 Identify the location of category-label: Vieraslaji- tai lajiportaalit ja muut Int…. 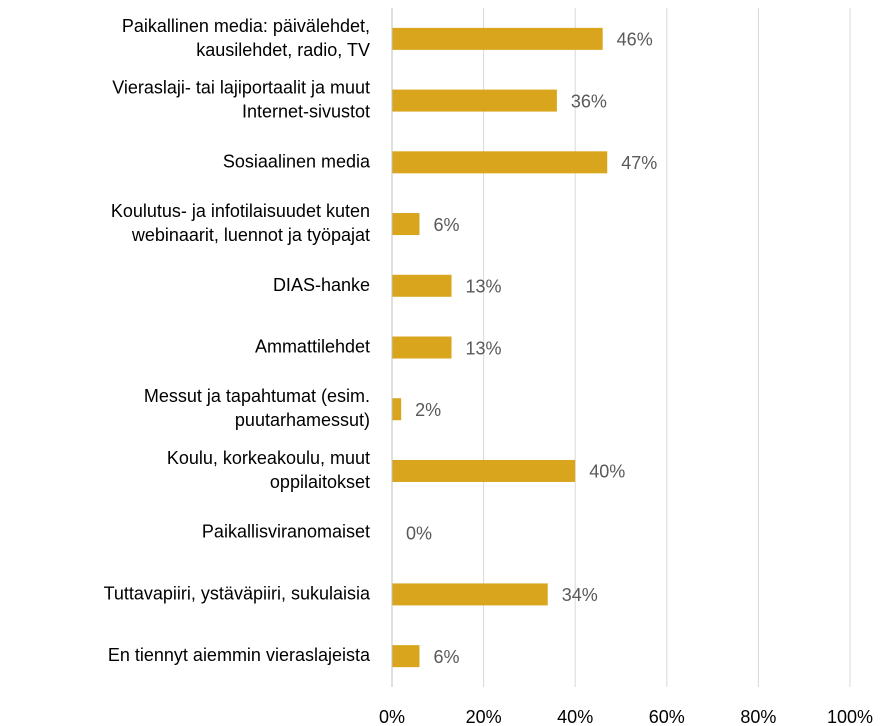
(241, 99).